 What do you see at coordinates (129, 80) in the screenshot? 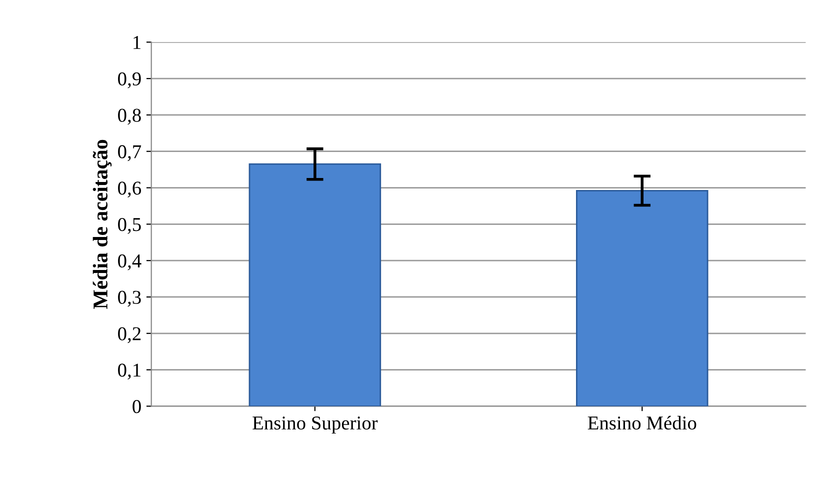
I see `y-tick-label: 0,9` at bounding box center [129, 80].